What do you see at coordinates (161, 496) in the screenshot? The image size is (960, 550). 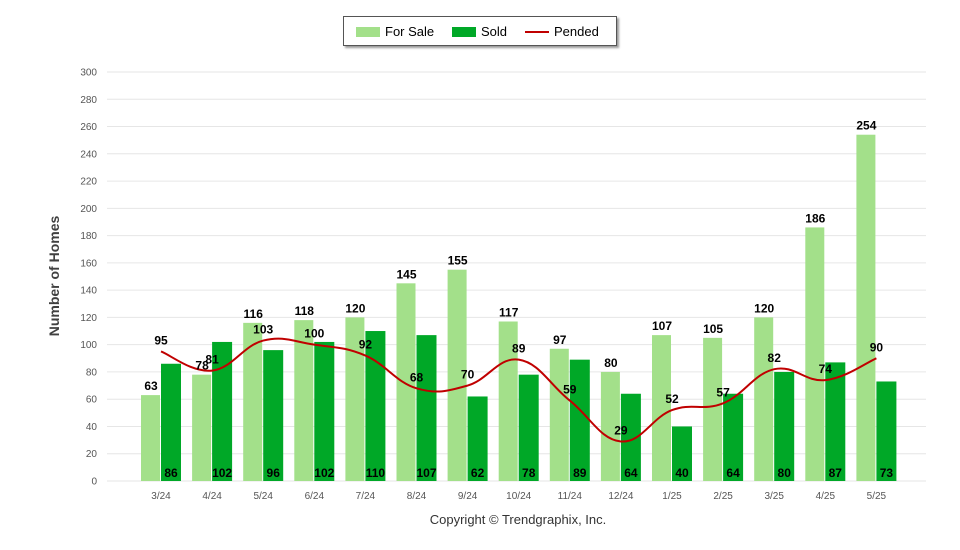 I see `x-tick-label: 3/24` at bounding box center [161, 496].